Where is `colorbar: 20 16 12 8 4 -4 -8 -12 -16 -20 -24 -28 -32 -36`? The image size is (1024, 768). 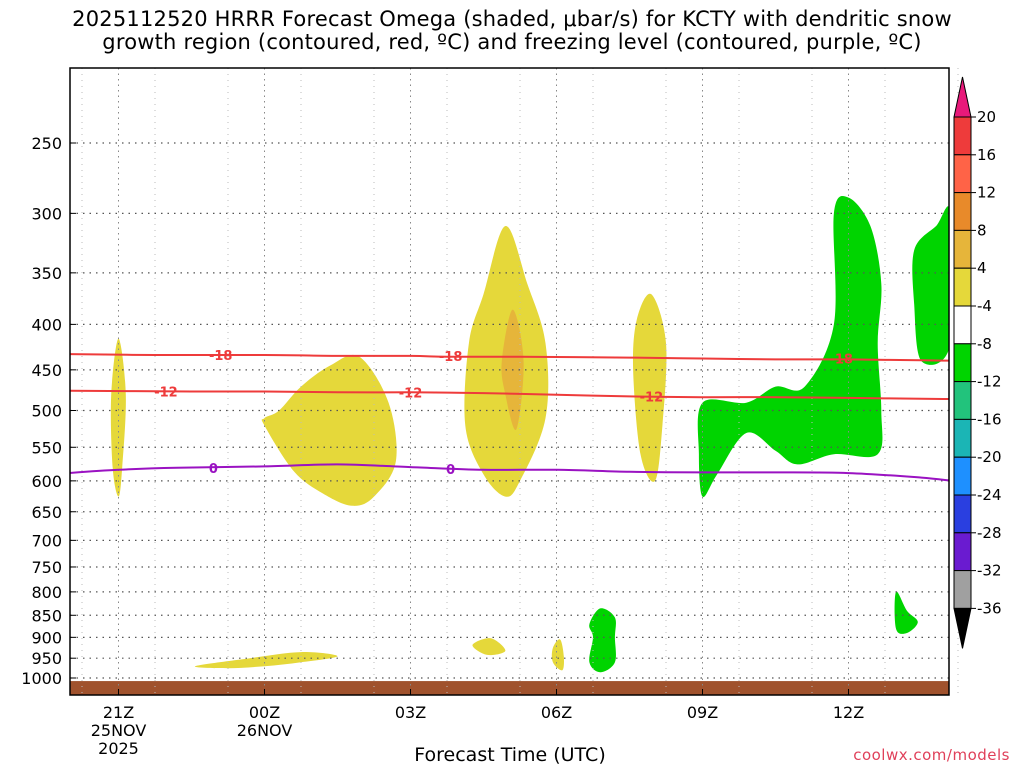 colorbar: 20 16 12 8 4 -4 -8 -12 -16 -20 -24 -28 -32 -36 is located at coordinates (977, 362).